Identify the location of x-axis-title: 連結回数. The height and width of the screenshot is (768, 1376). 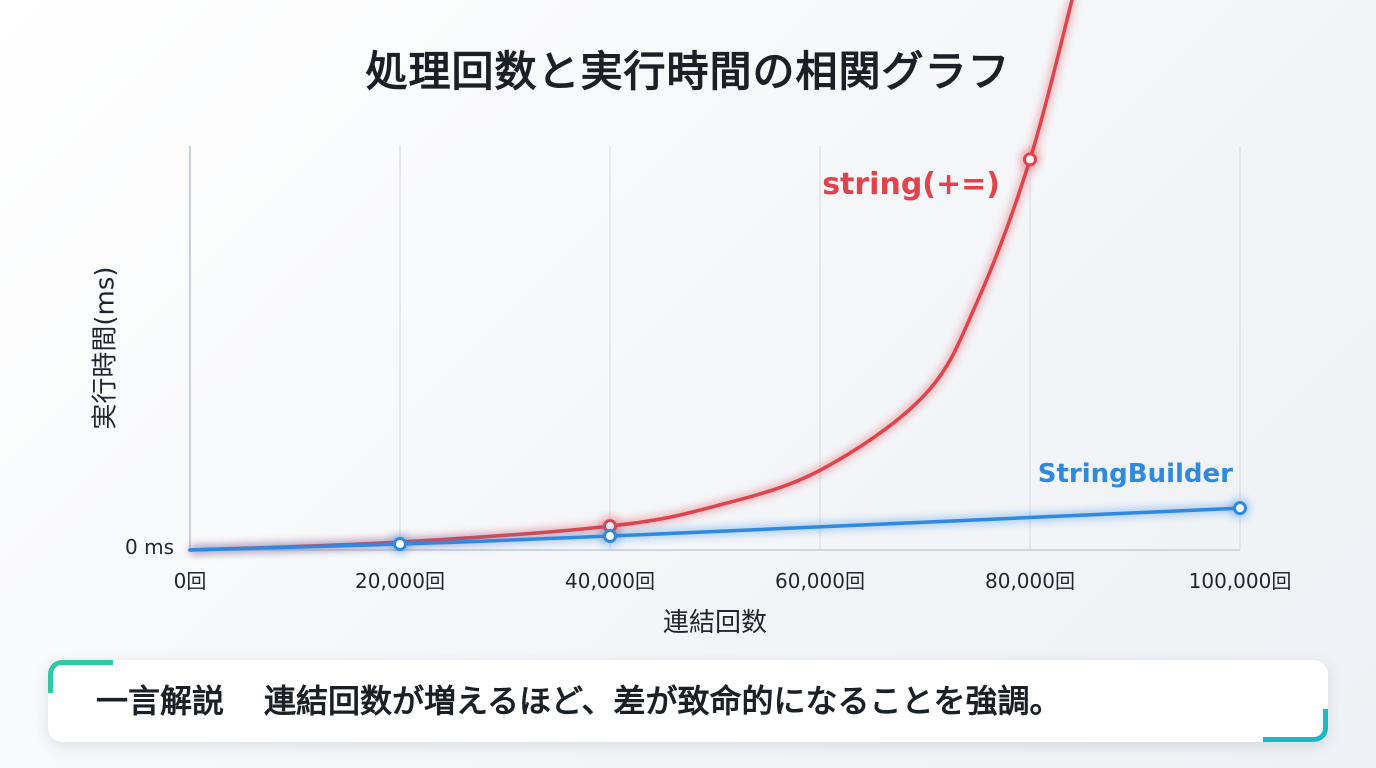
(715, 623).